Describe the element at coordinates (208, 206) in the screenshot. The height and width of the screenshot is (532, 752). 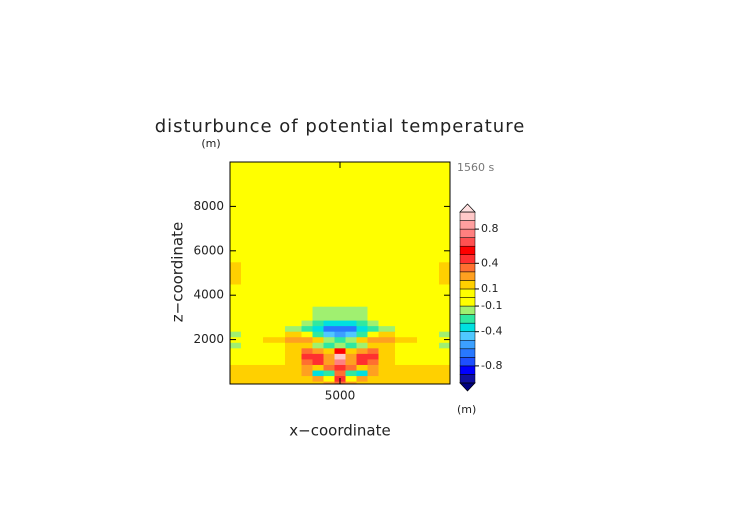
I see `y-tick-label: 8000` at that location.